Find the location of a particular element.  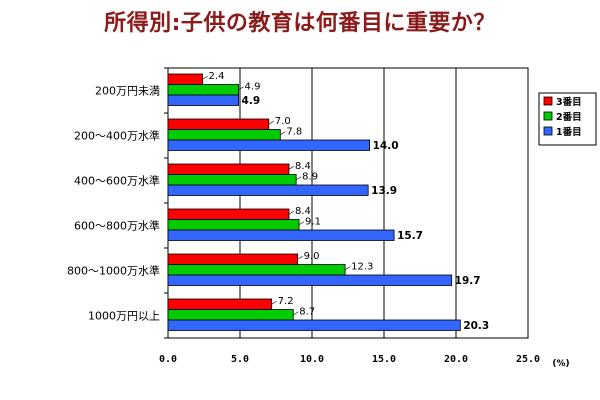

data-label: 7.8 is located at coordinates (294, 132).